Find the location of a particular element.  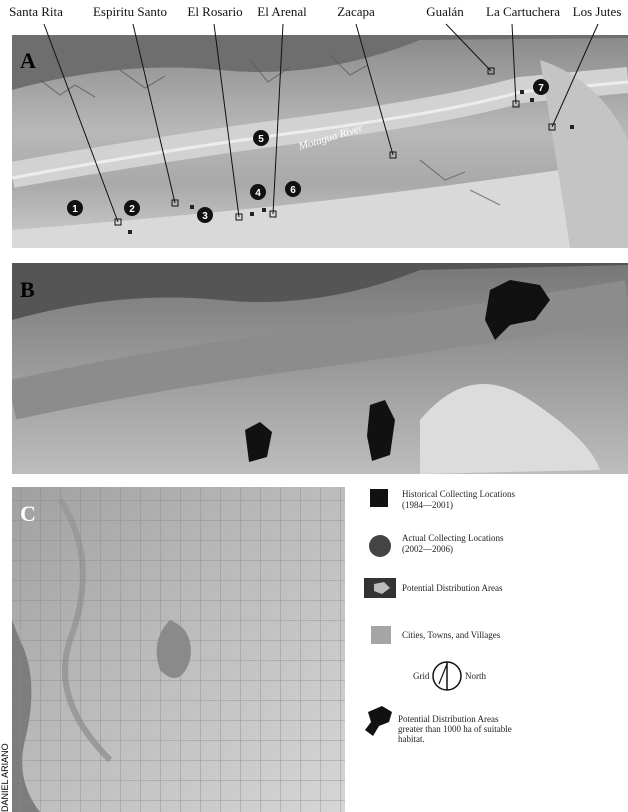

site-number: 4 is located at coordinates (258, 193).